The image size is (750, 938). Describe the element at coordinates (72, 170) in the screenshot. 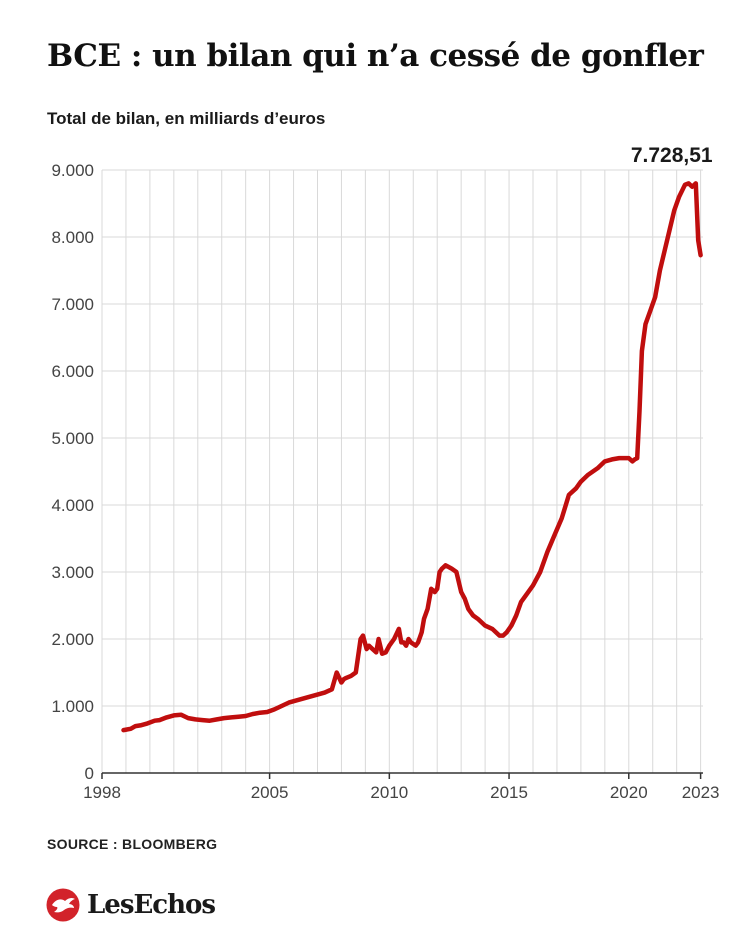

I see `y-tick-label: 9.000` at that location.